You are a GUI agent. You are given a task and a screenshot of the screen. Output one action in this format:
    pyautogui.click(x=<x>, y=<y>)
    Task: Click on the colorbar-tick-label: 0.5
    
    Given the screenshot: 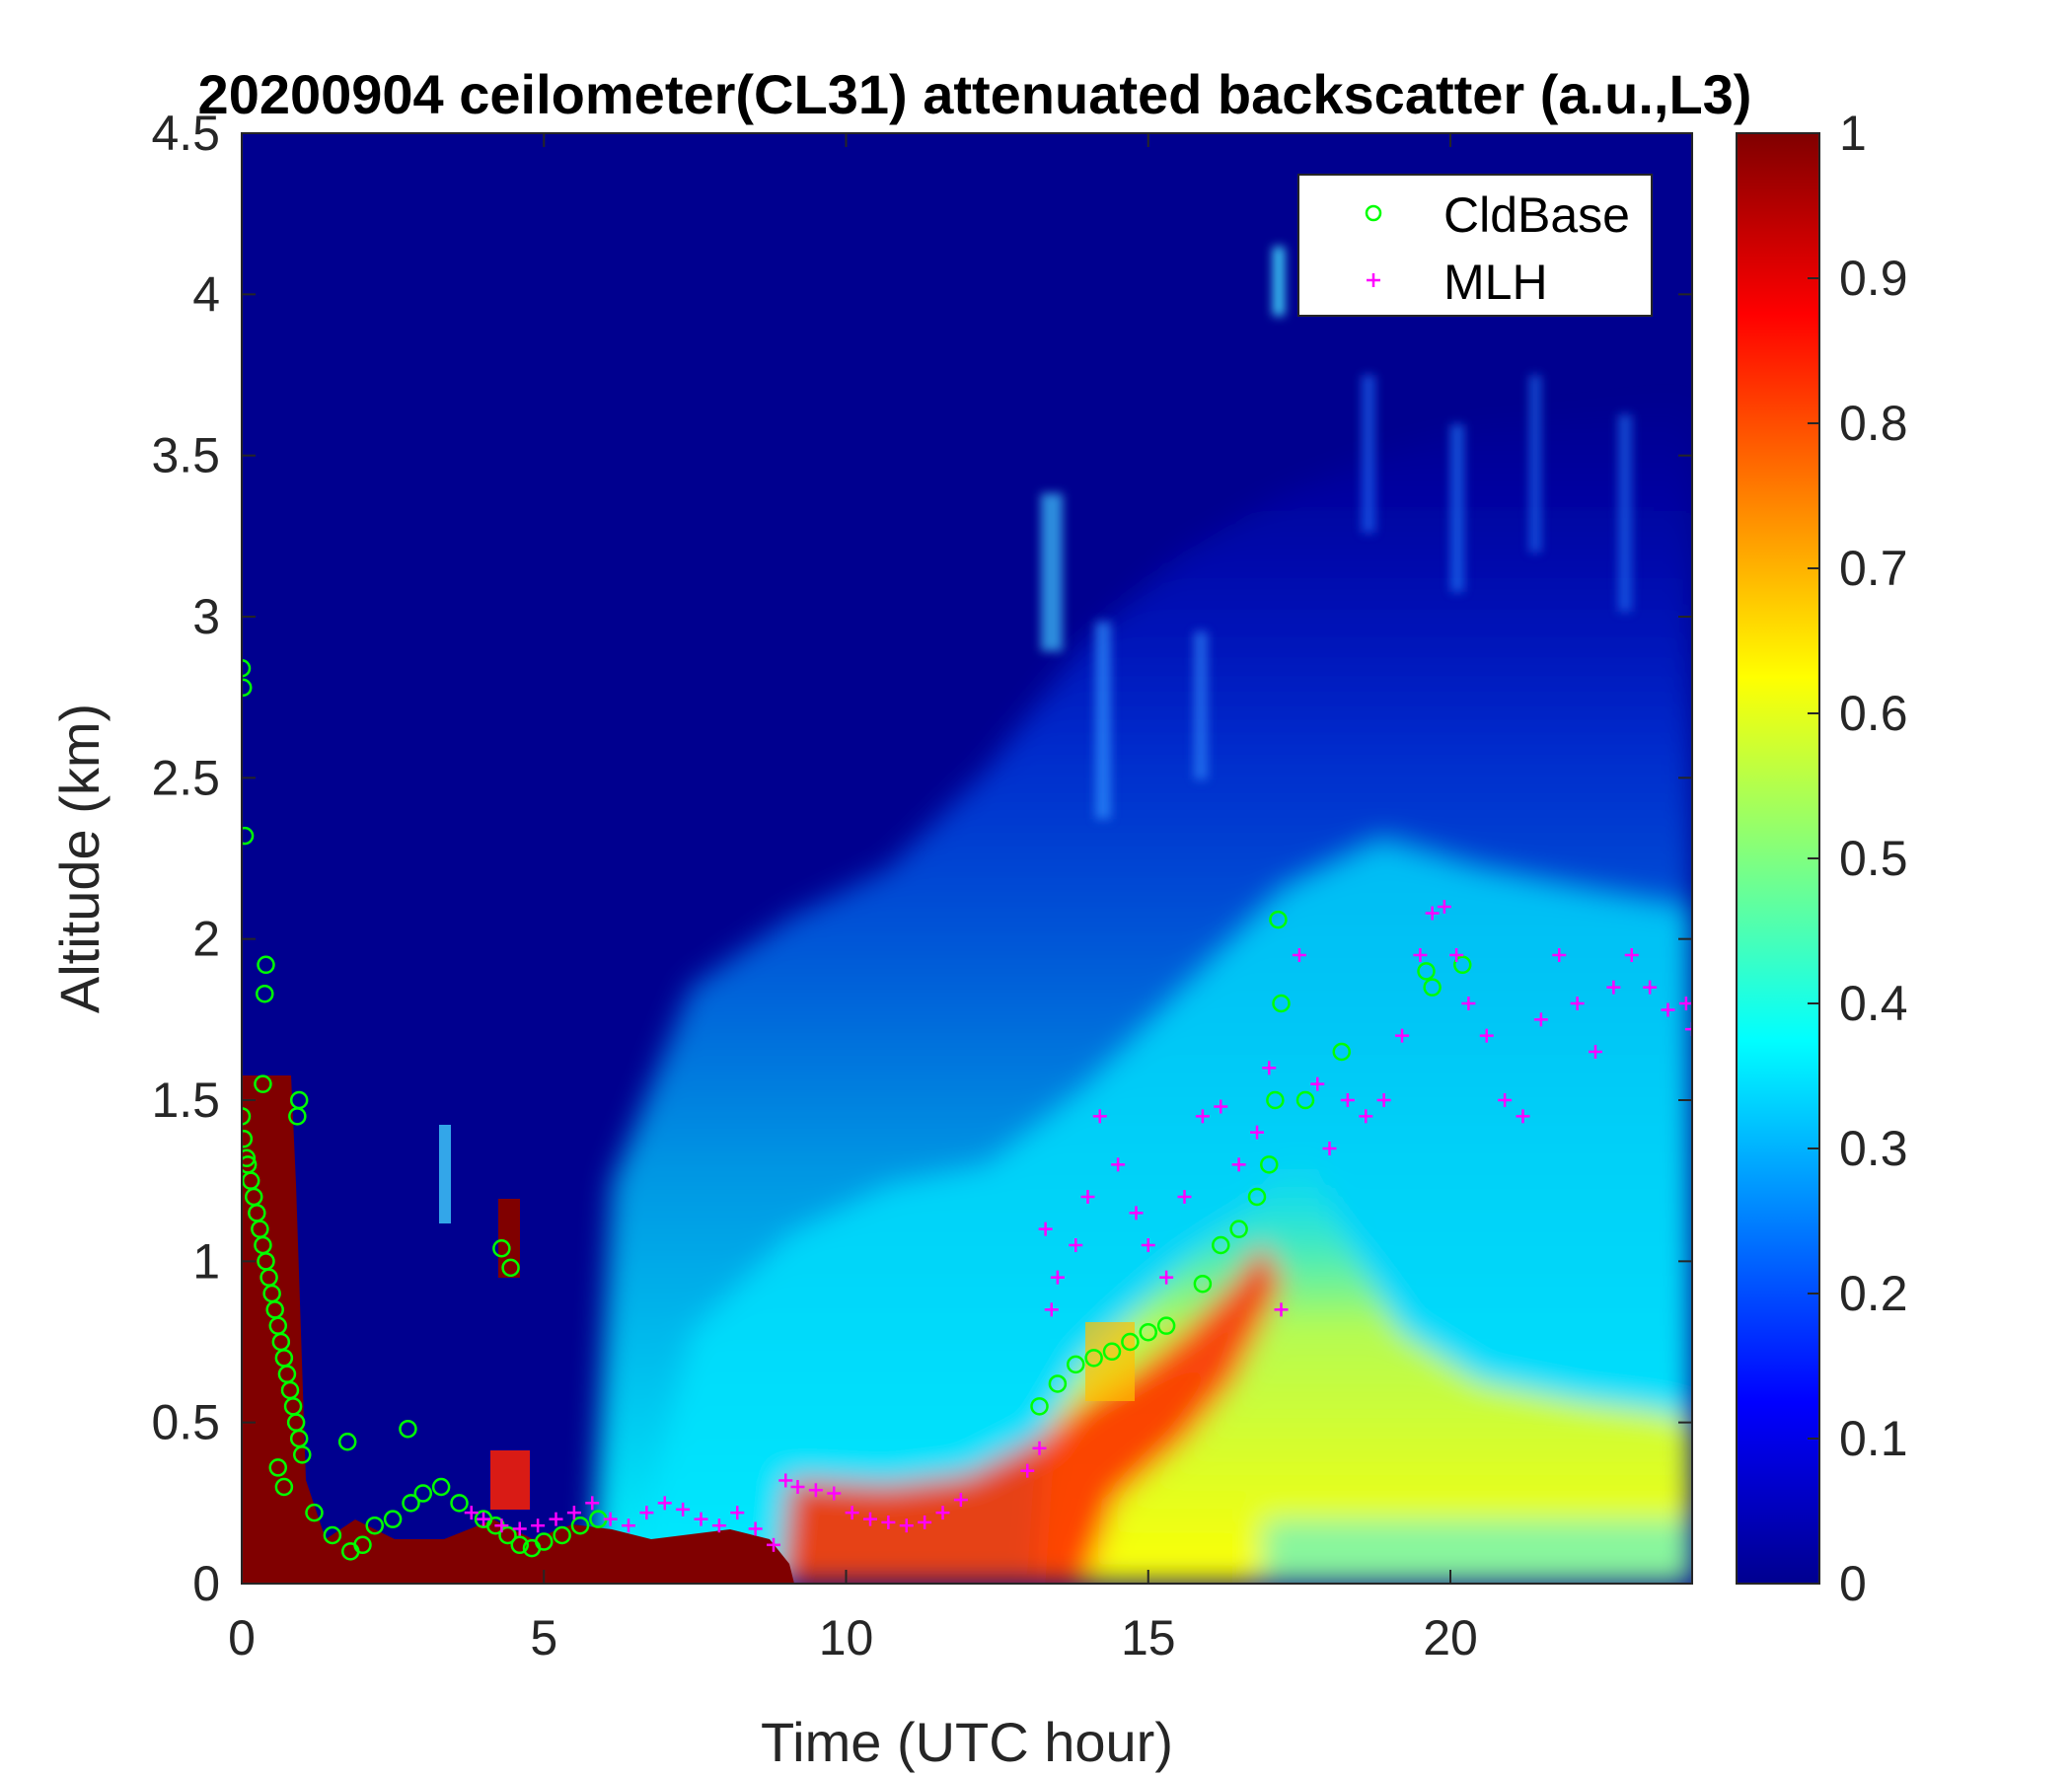 What is the action you would take?
    pyautogui.click(x=1874, y=859)
    